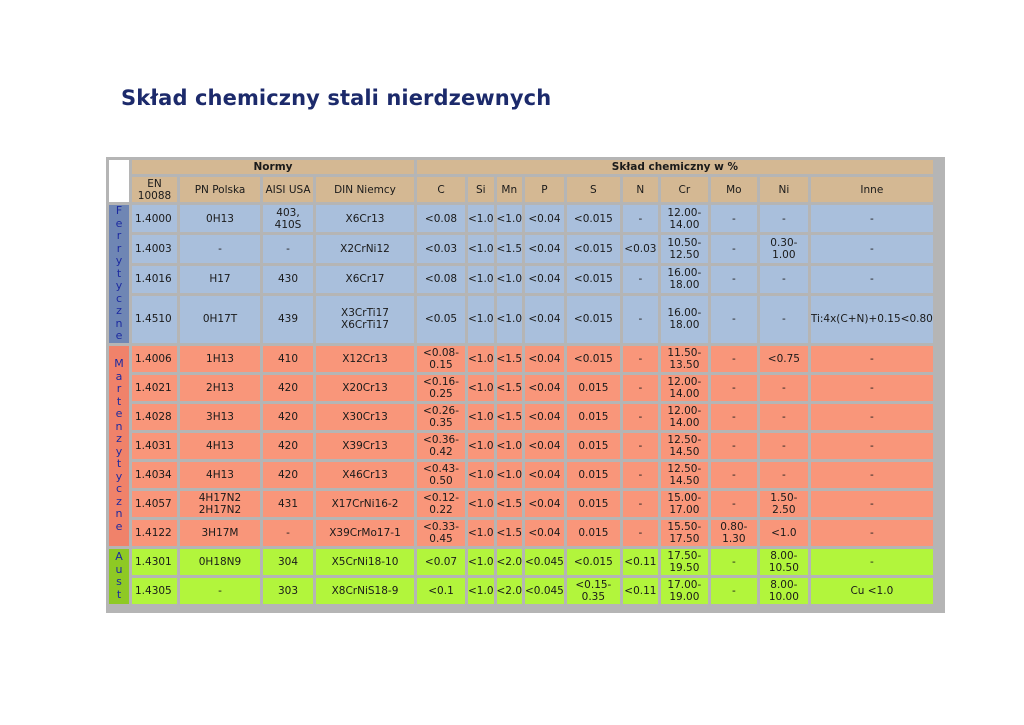 The height and width of the screenshot is (725, 1024). Describe the element at coordinates (441, 590) in the screenshot. I see `cell-c: <0.1` at that location.